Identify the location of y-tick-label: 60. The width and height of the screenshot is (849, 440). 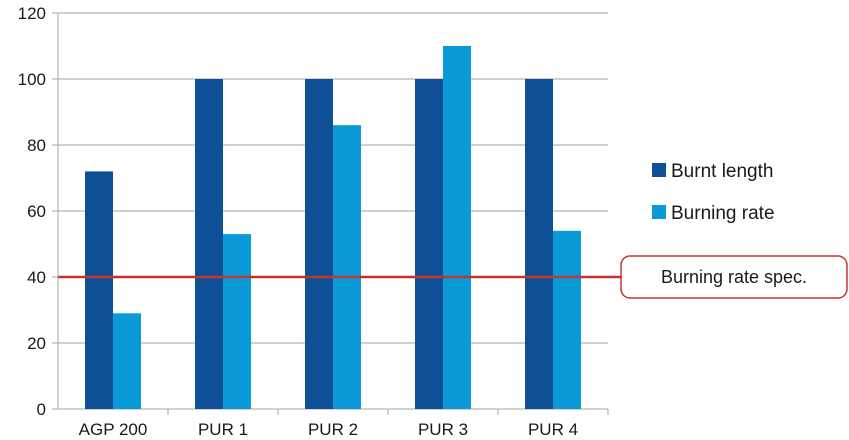
(36, 211).